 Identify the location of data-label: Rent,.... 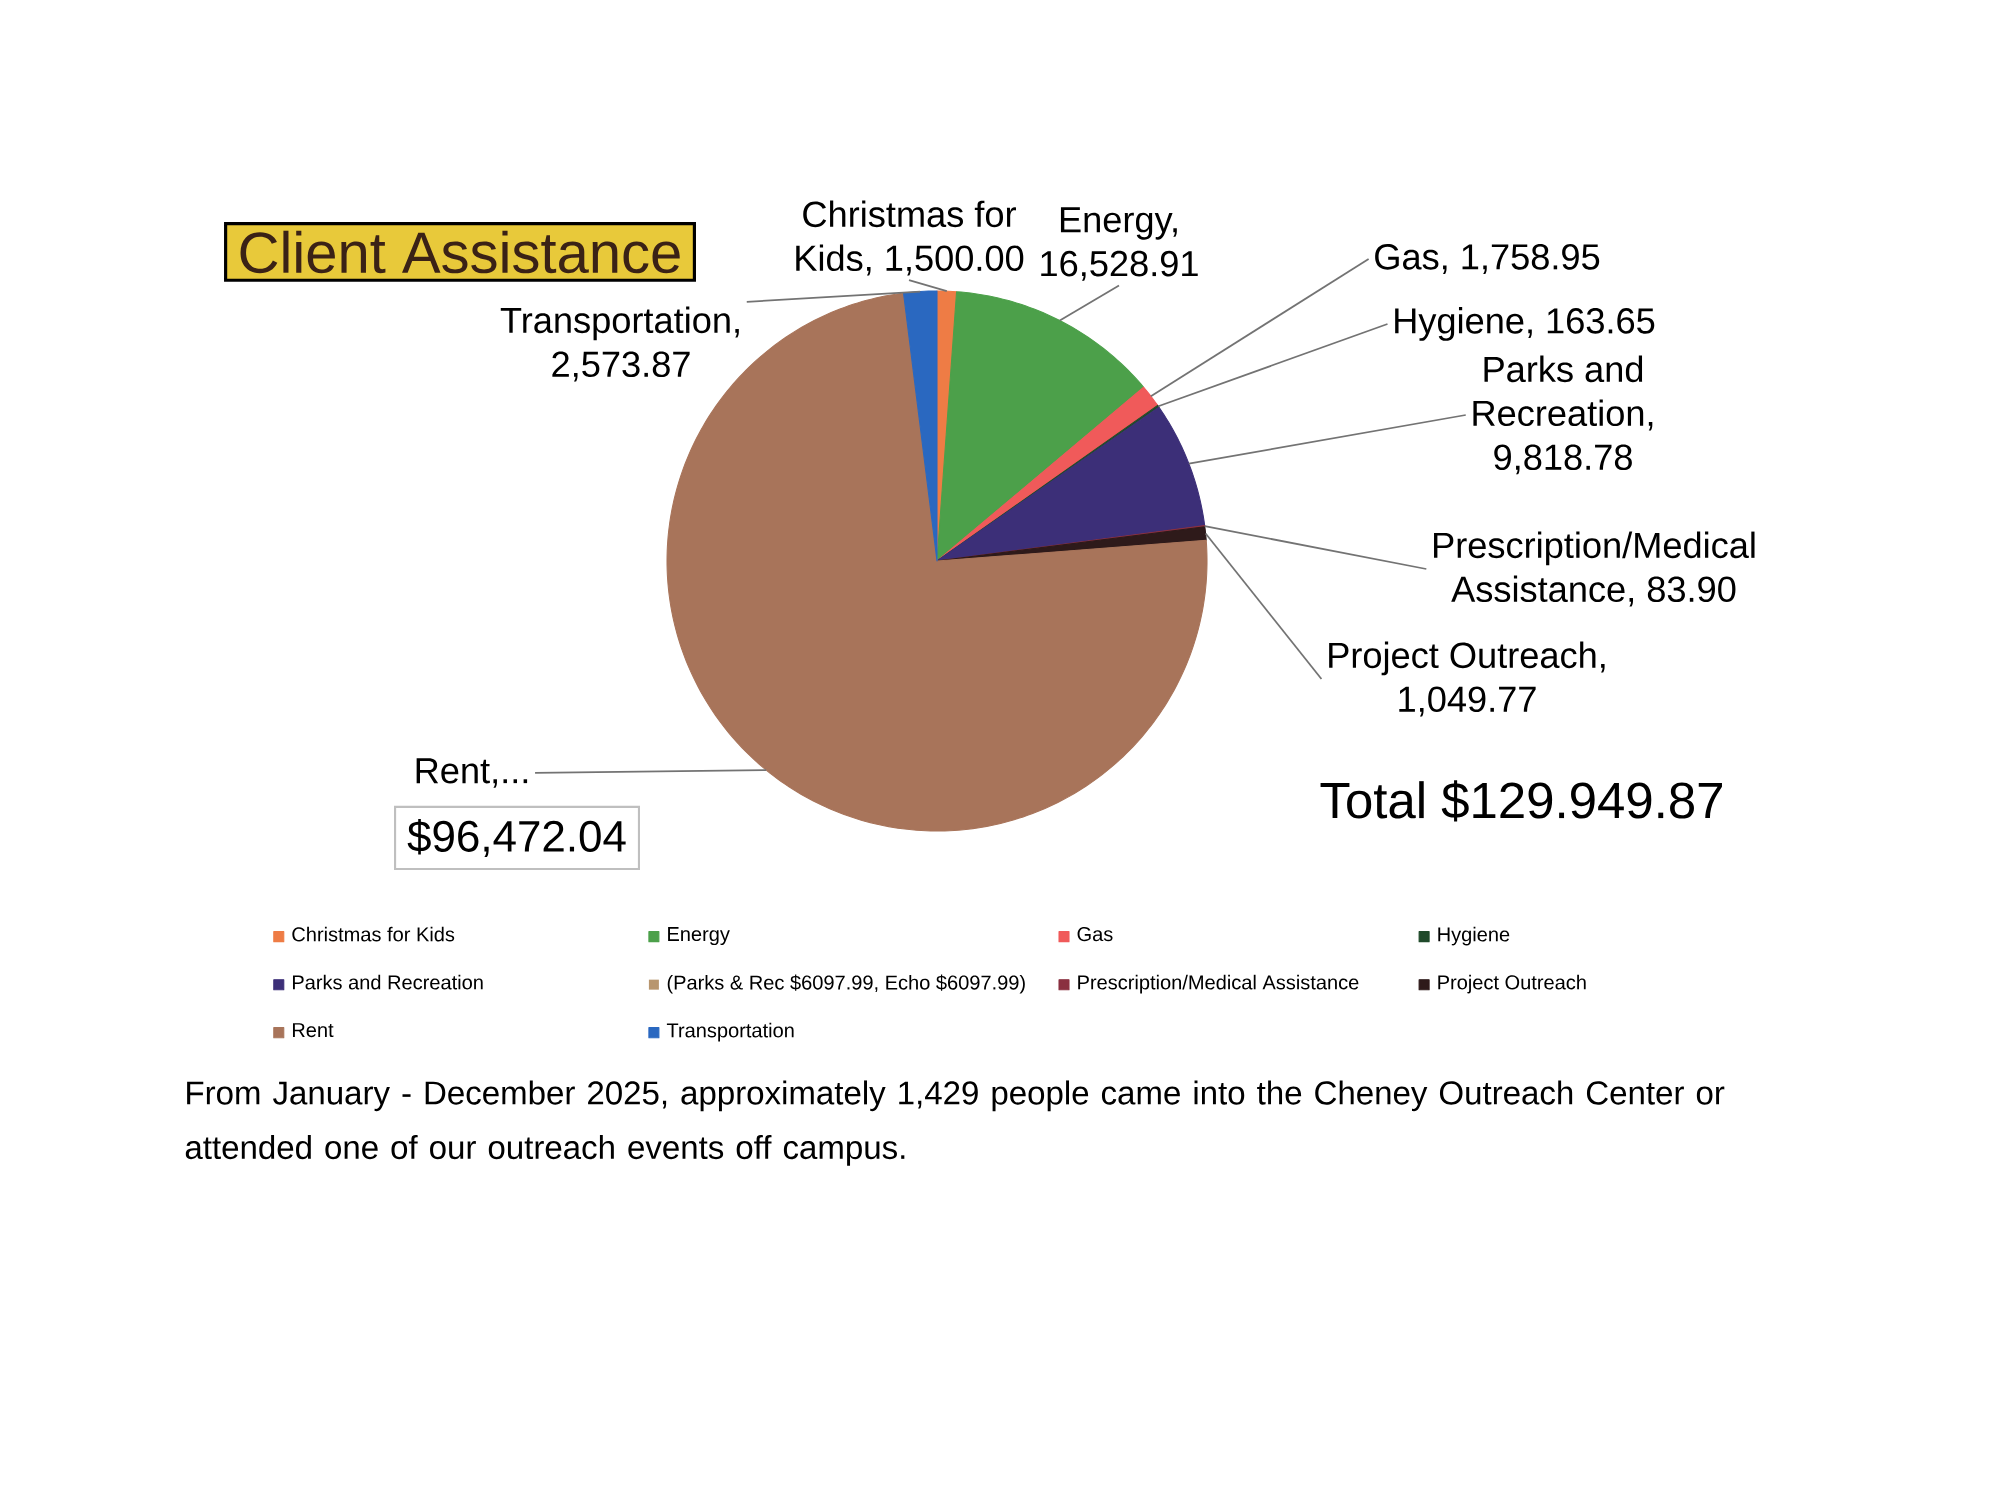
(472, 773).